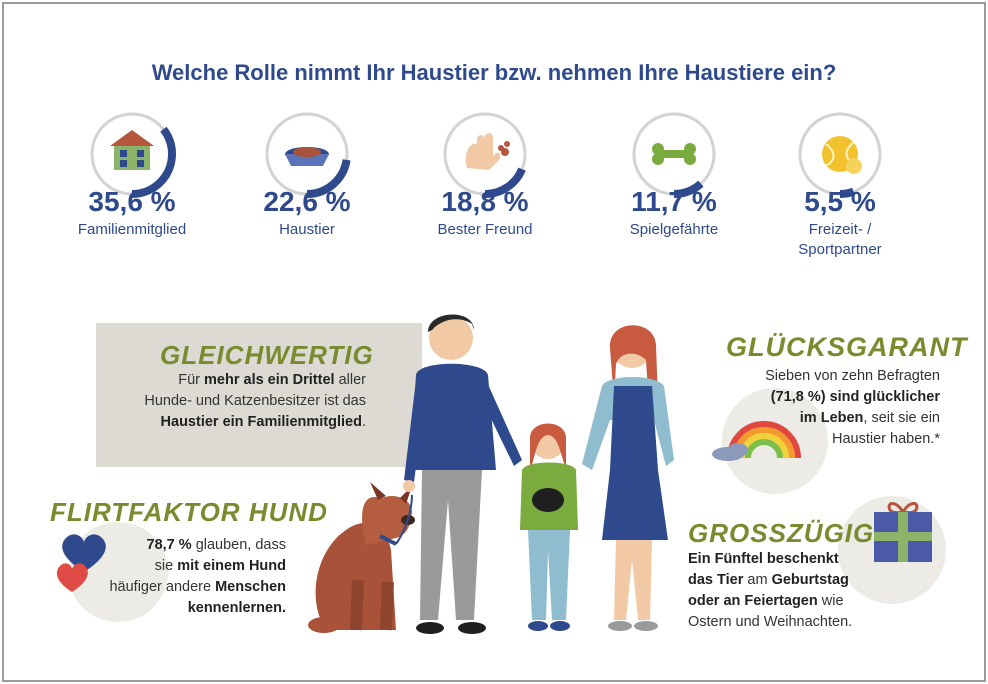 This screenshot has height=684, width=988. What do you see at coordinates (361, 557) in the screenshot?
I see `dog-figure` at bounding box center [361, 557].